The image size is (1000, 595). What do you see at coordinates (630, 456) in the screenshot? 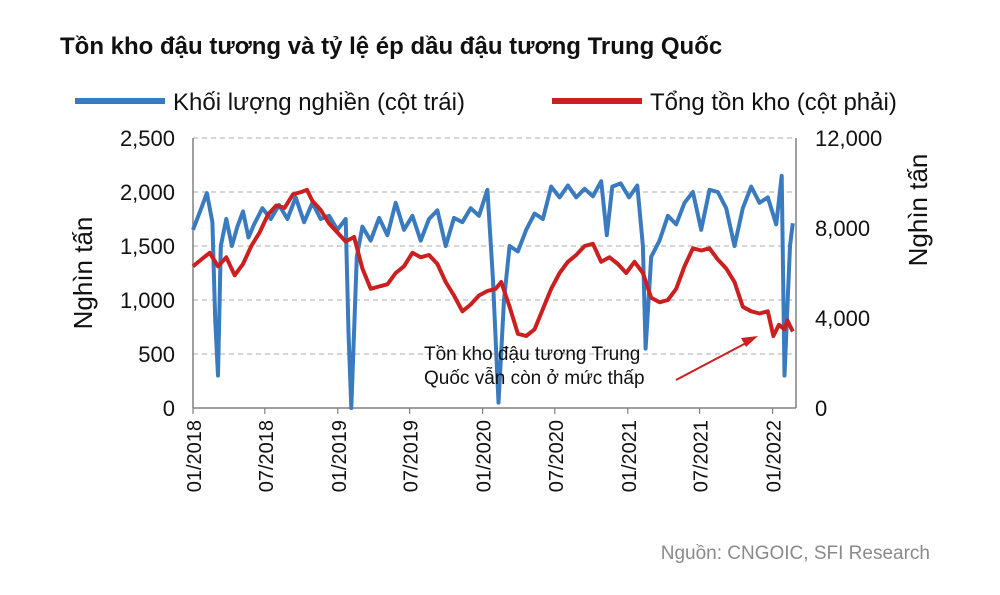
I see `x-tick-label: 01/2021` at bounding box center [630, 456].